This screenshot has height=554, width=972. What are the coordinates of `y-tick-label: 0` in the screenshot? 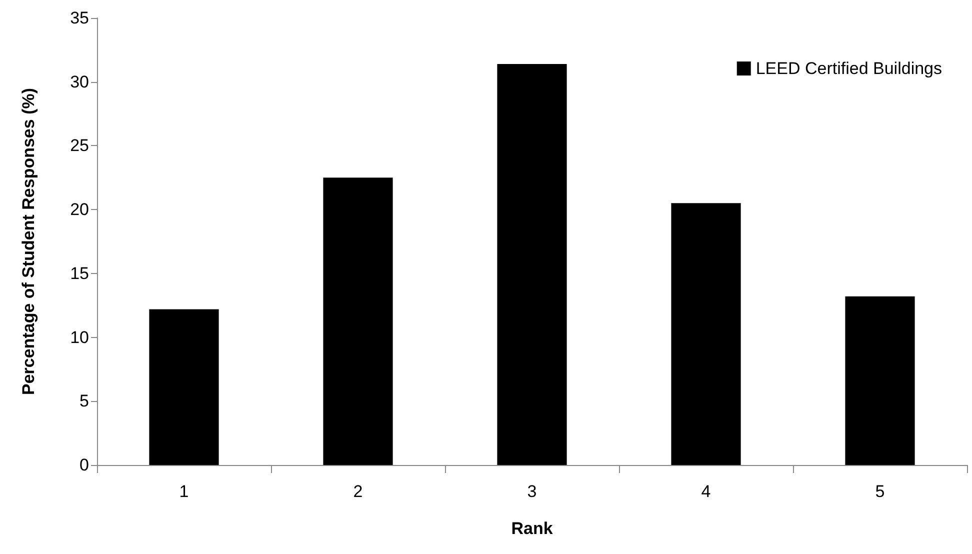 It's located at (84, 465).